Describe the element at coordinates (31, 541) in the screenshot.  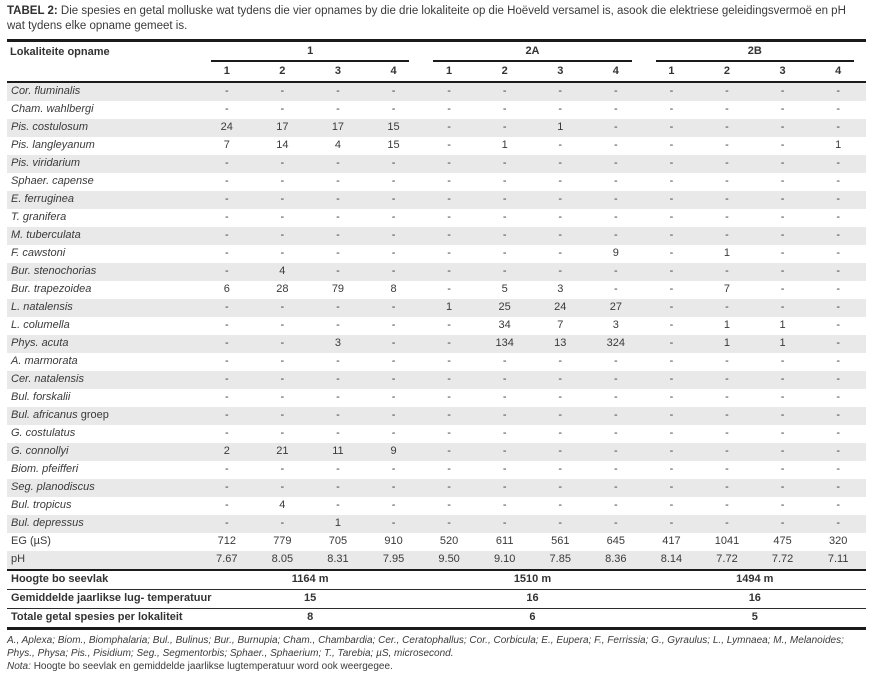
I see `row-name: EG (µS)` at that location.